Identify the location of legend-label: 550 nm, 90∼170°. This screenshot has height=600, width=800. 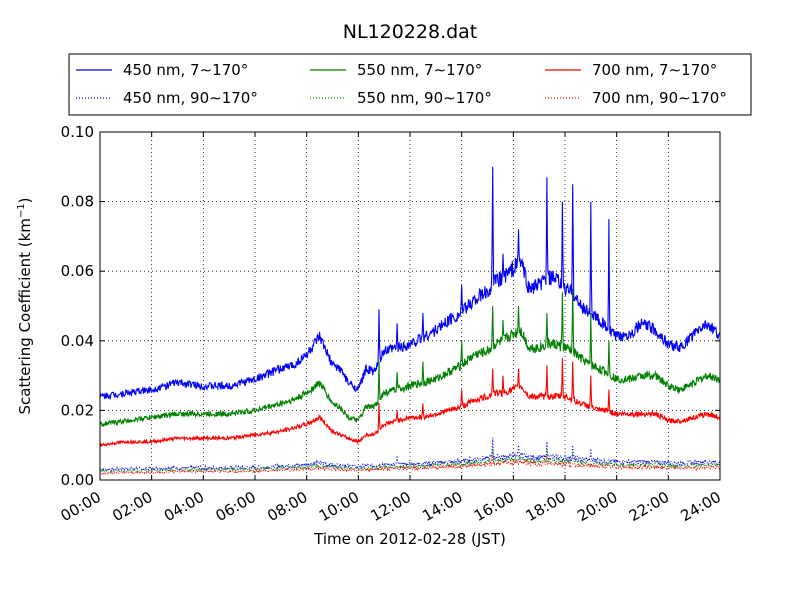
(424, 98).